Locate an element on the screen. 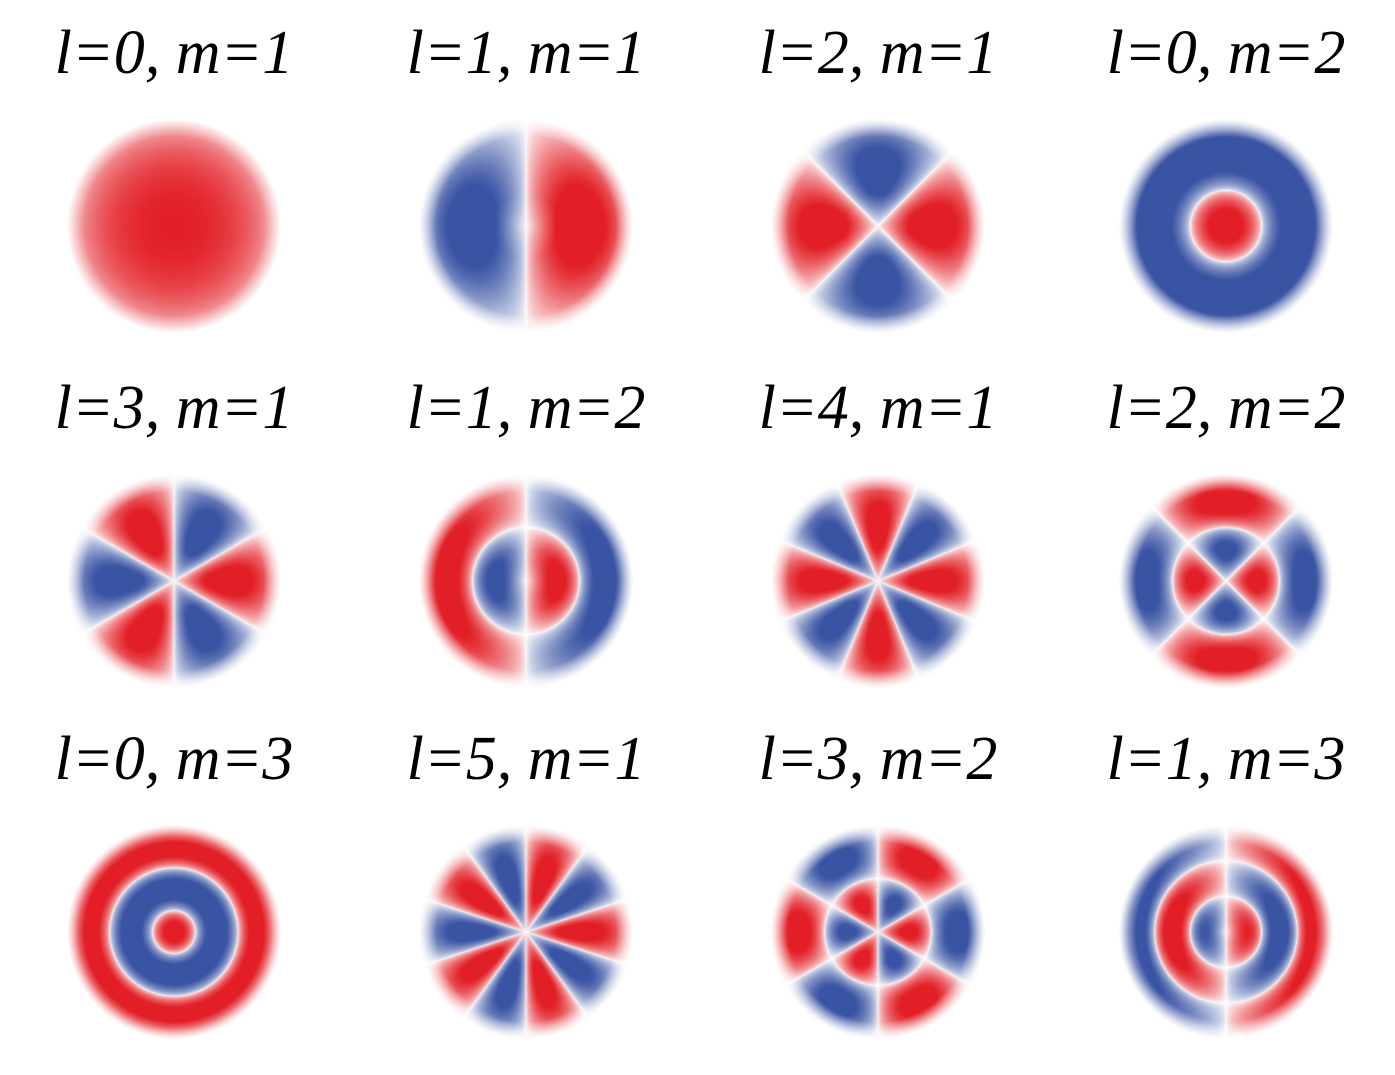 This screenshot has height=1075, width=1395. mode-cell: l=1, m=3 is located at coordinates (1223, 883).